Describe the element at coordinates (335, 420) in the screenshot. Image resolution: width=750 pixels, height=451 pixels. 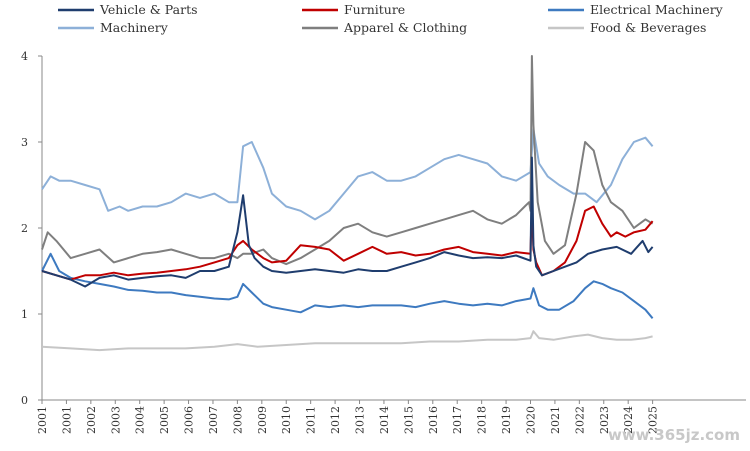
I see `x-tick-label: 2012` at that location.